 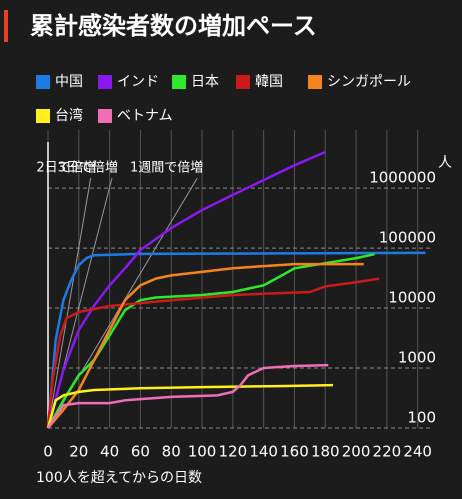 I want to click on y-tick-label: 100, so click(x=421, y=418).